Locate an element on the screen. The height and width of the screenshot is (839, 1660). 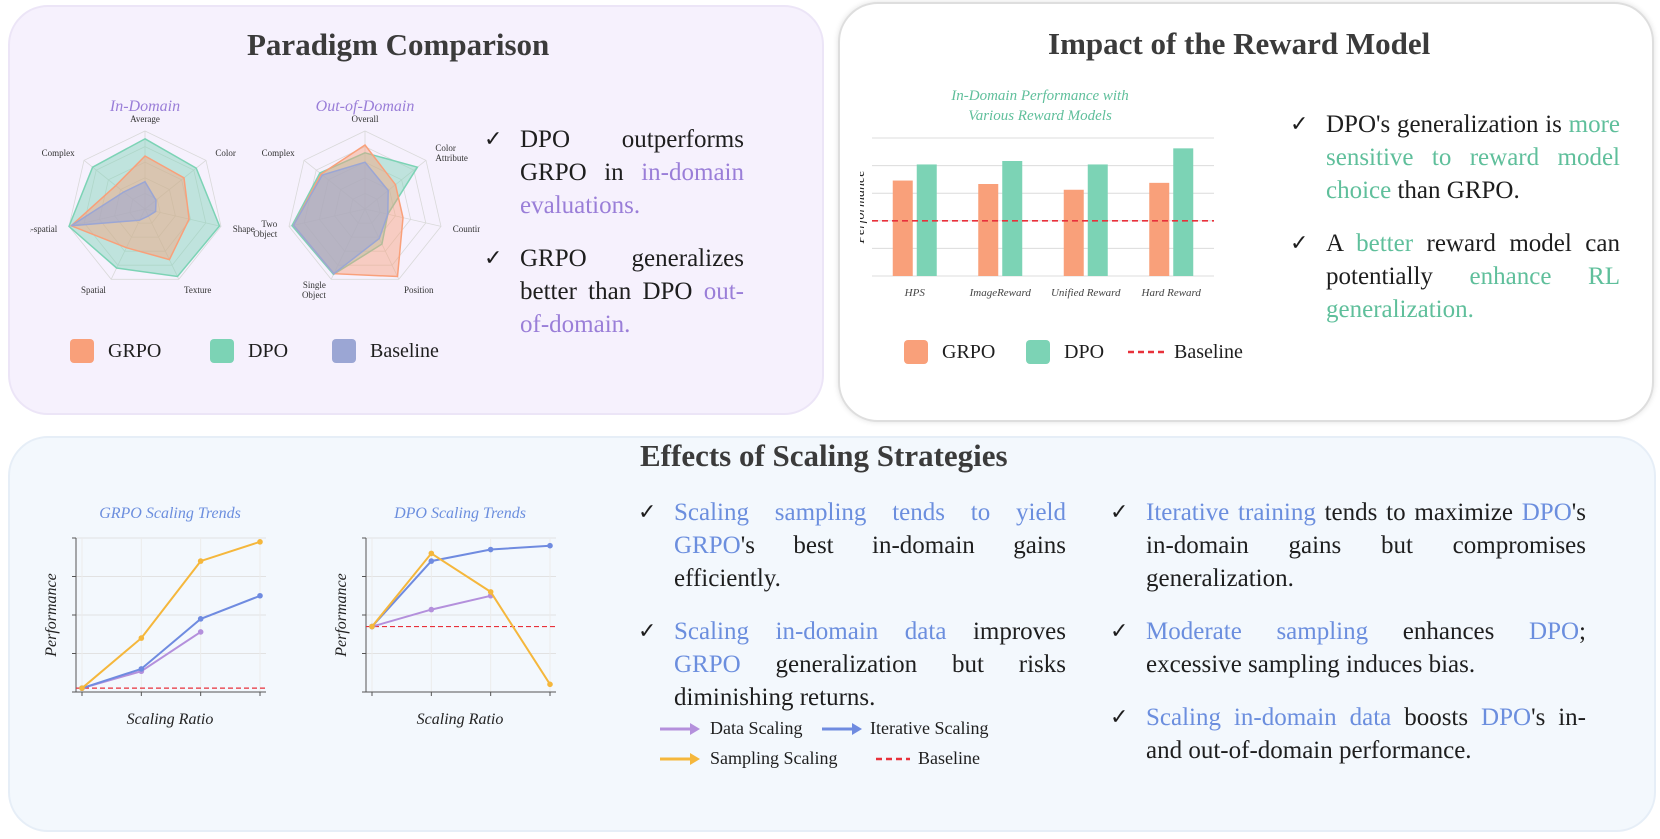
radar-axis-label: Counting is located at coordinates (466, 229).